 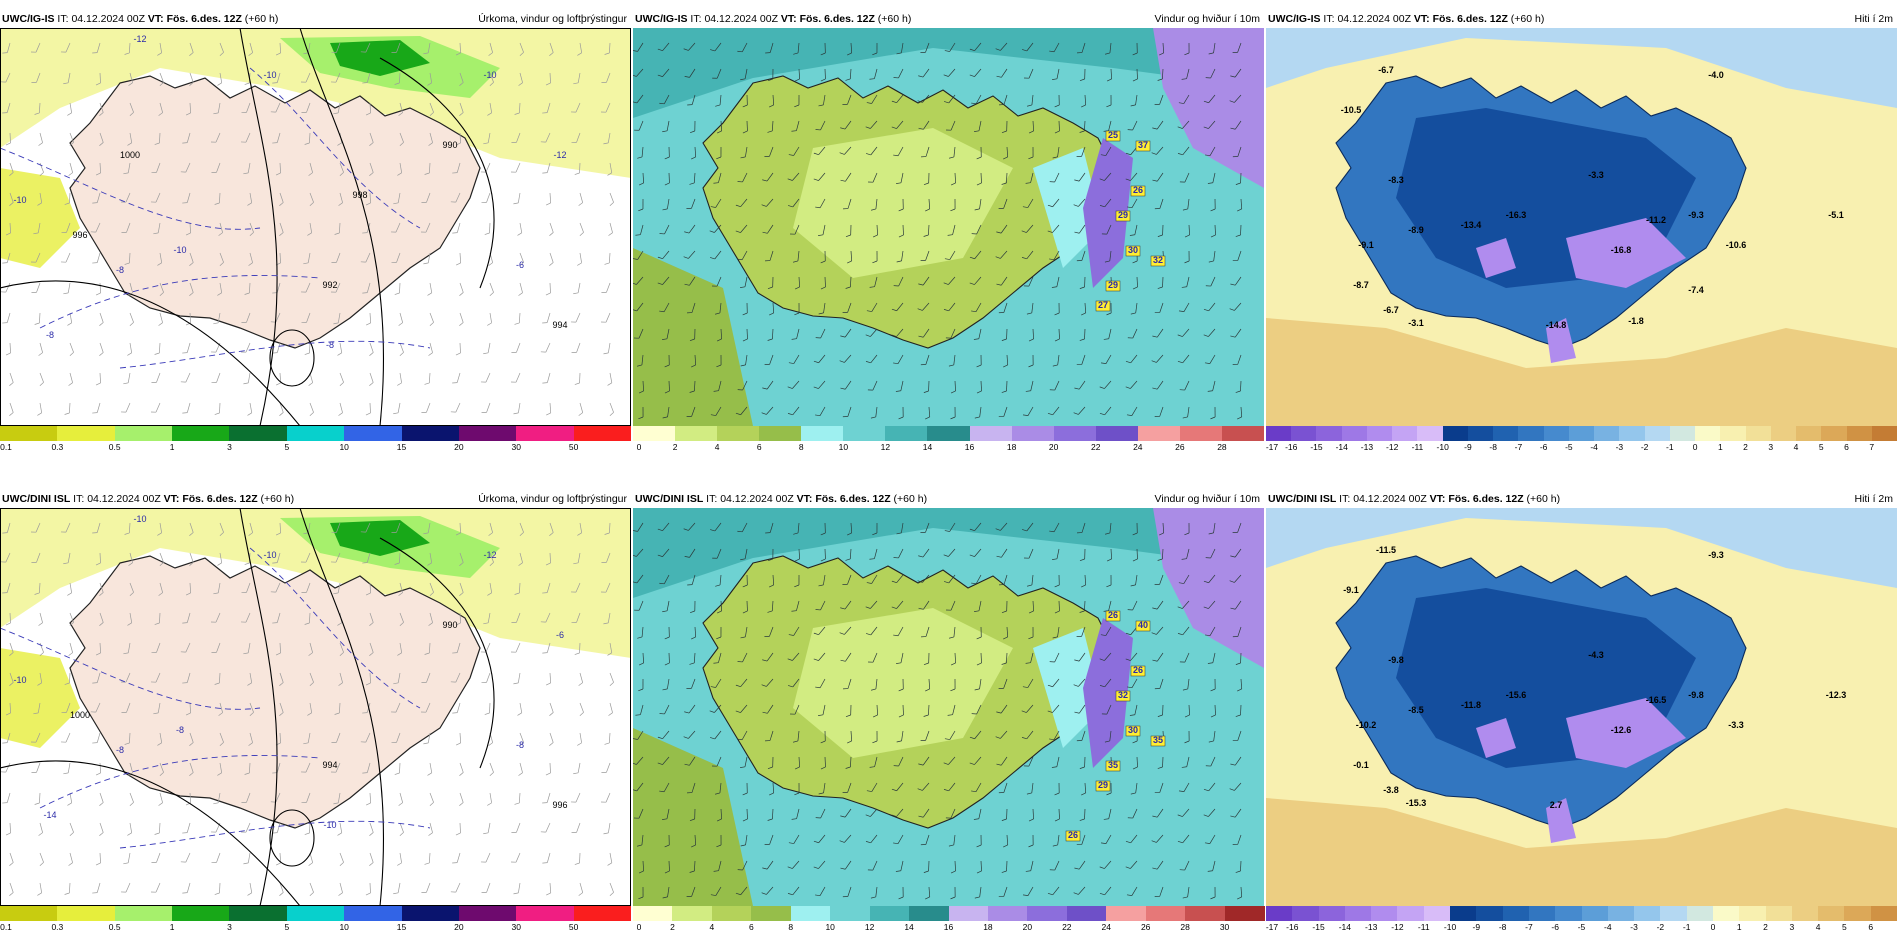 What do you see at coordinates (1621, 730) in the screenshot?
I see `temp-label: -12.6` at bounding box center [1621, 730].